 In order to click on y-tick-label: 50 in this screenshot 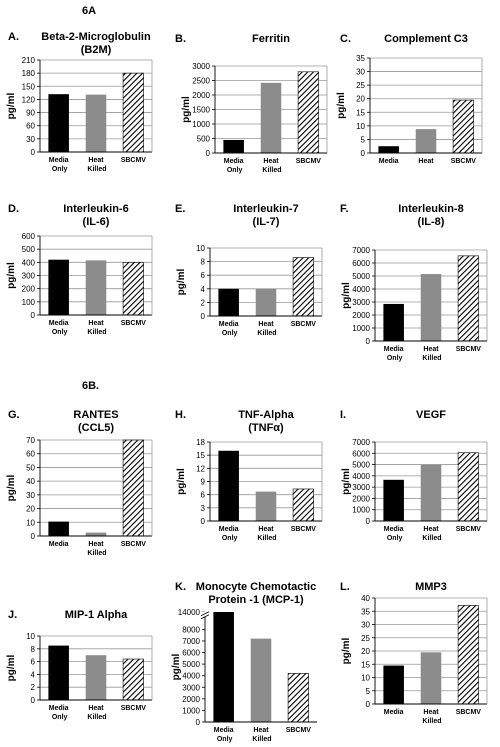, I will do `click(30, 467)`.